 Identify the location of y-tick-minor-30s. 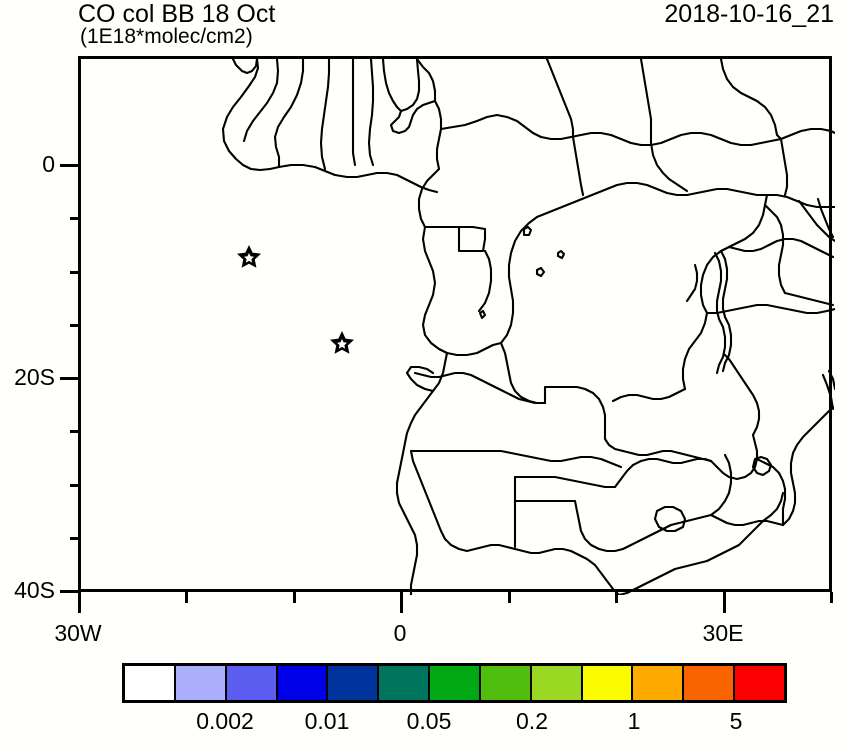
(75, 485).